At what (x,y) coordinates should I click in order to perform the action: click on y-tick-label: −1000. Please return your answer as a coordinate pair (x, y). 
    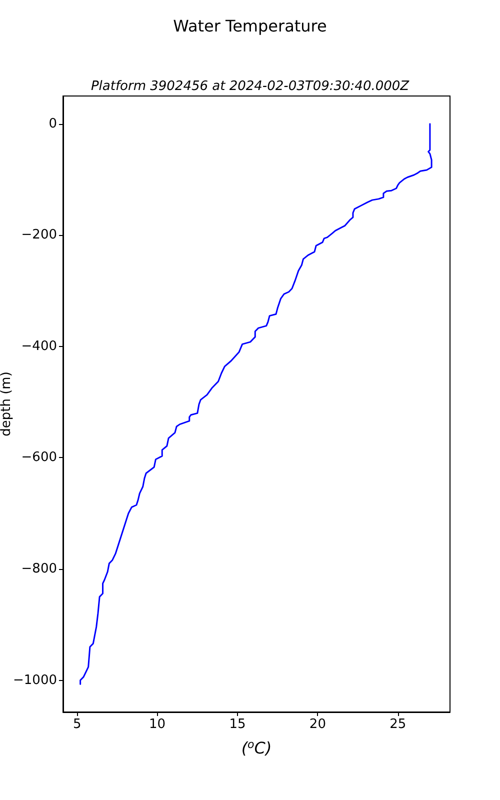
    Looking at the image, I should click on (35, 680).